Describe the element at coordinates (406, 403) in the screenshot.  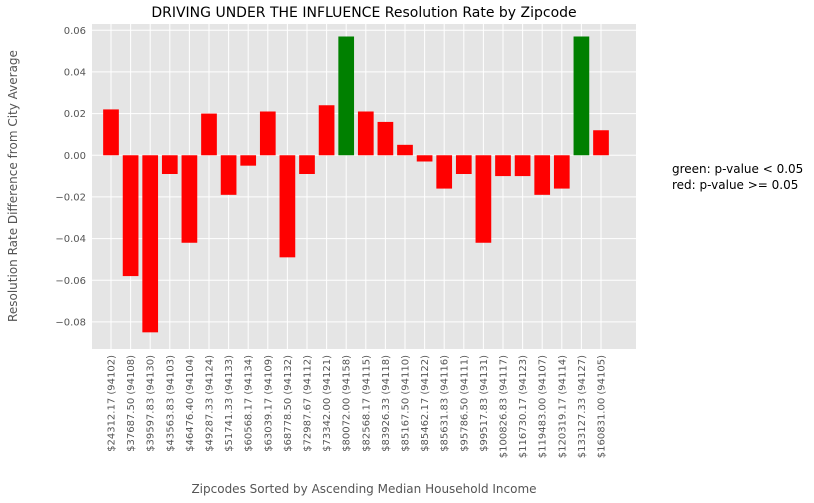
I see `x-tick-label: $85167.50 (94110)` at that location.